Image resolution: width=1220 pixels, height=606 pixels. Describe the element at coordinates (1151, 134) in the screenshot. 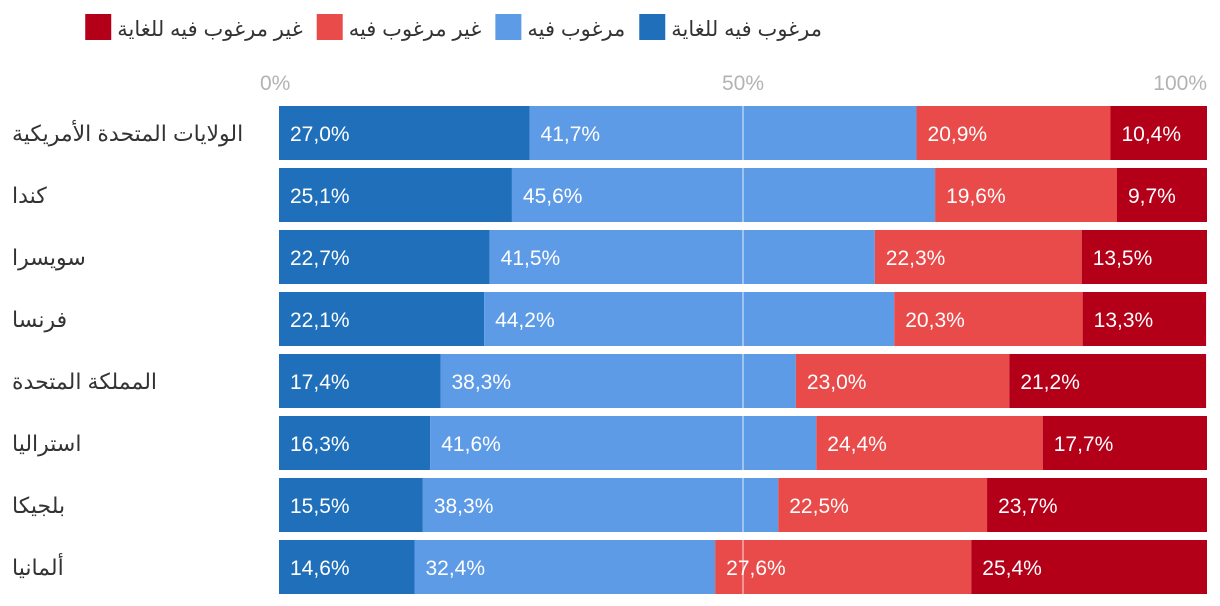

I see `data-label-0-3: 10,4%` at that location.